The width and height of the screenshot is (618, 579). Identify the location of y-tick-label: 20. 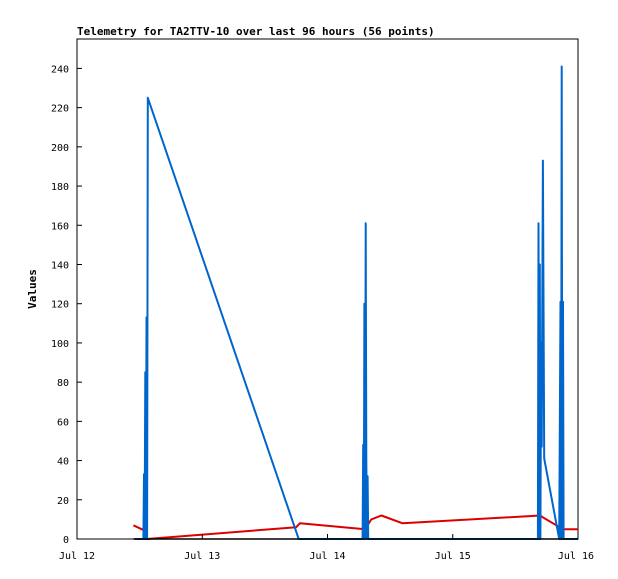
(63, 501).